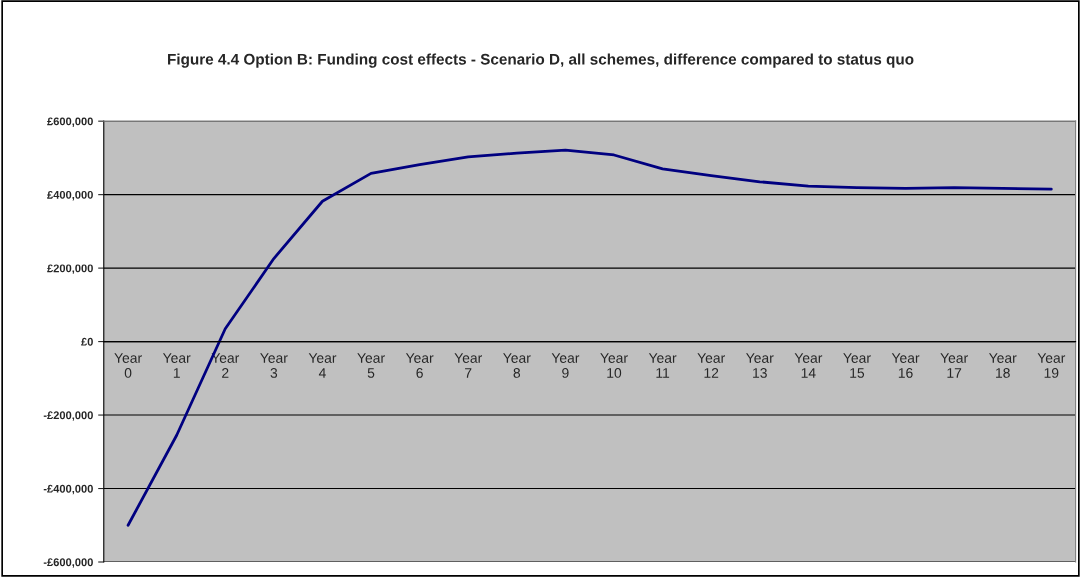 The height and width of the screenshot is (577, 1081). Describe the element at coordinates (954, 365) in the screenshot. I see `x-tick-label: Year 17` at that location.